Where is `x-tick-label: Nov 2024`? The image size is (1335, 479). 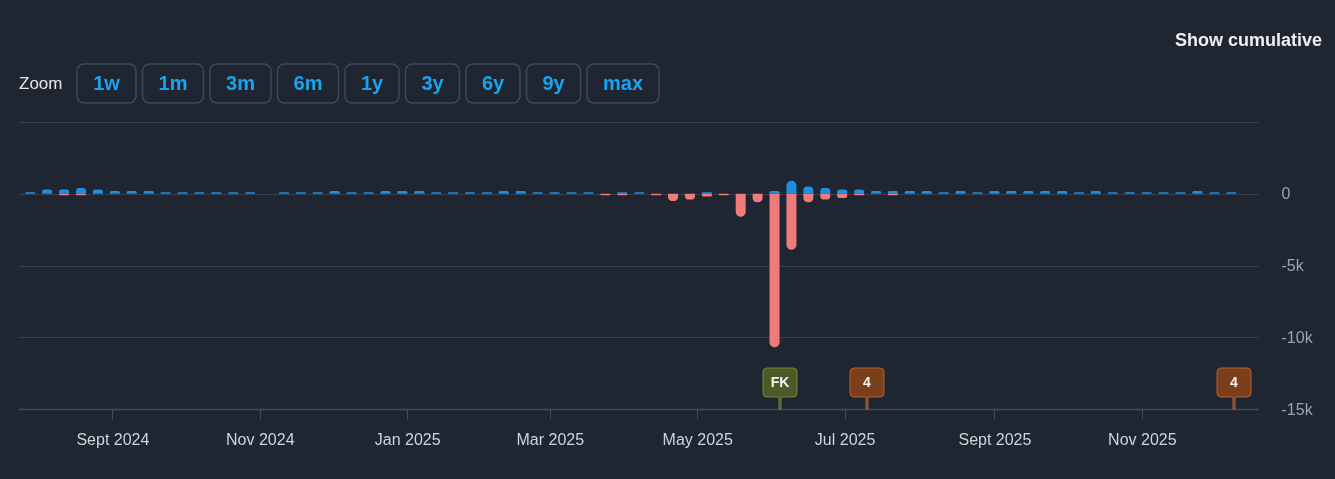
x-tick-label: Nov 2024 is located at coordinates (260, 439).